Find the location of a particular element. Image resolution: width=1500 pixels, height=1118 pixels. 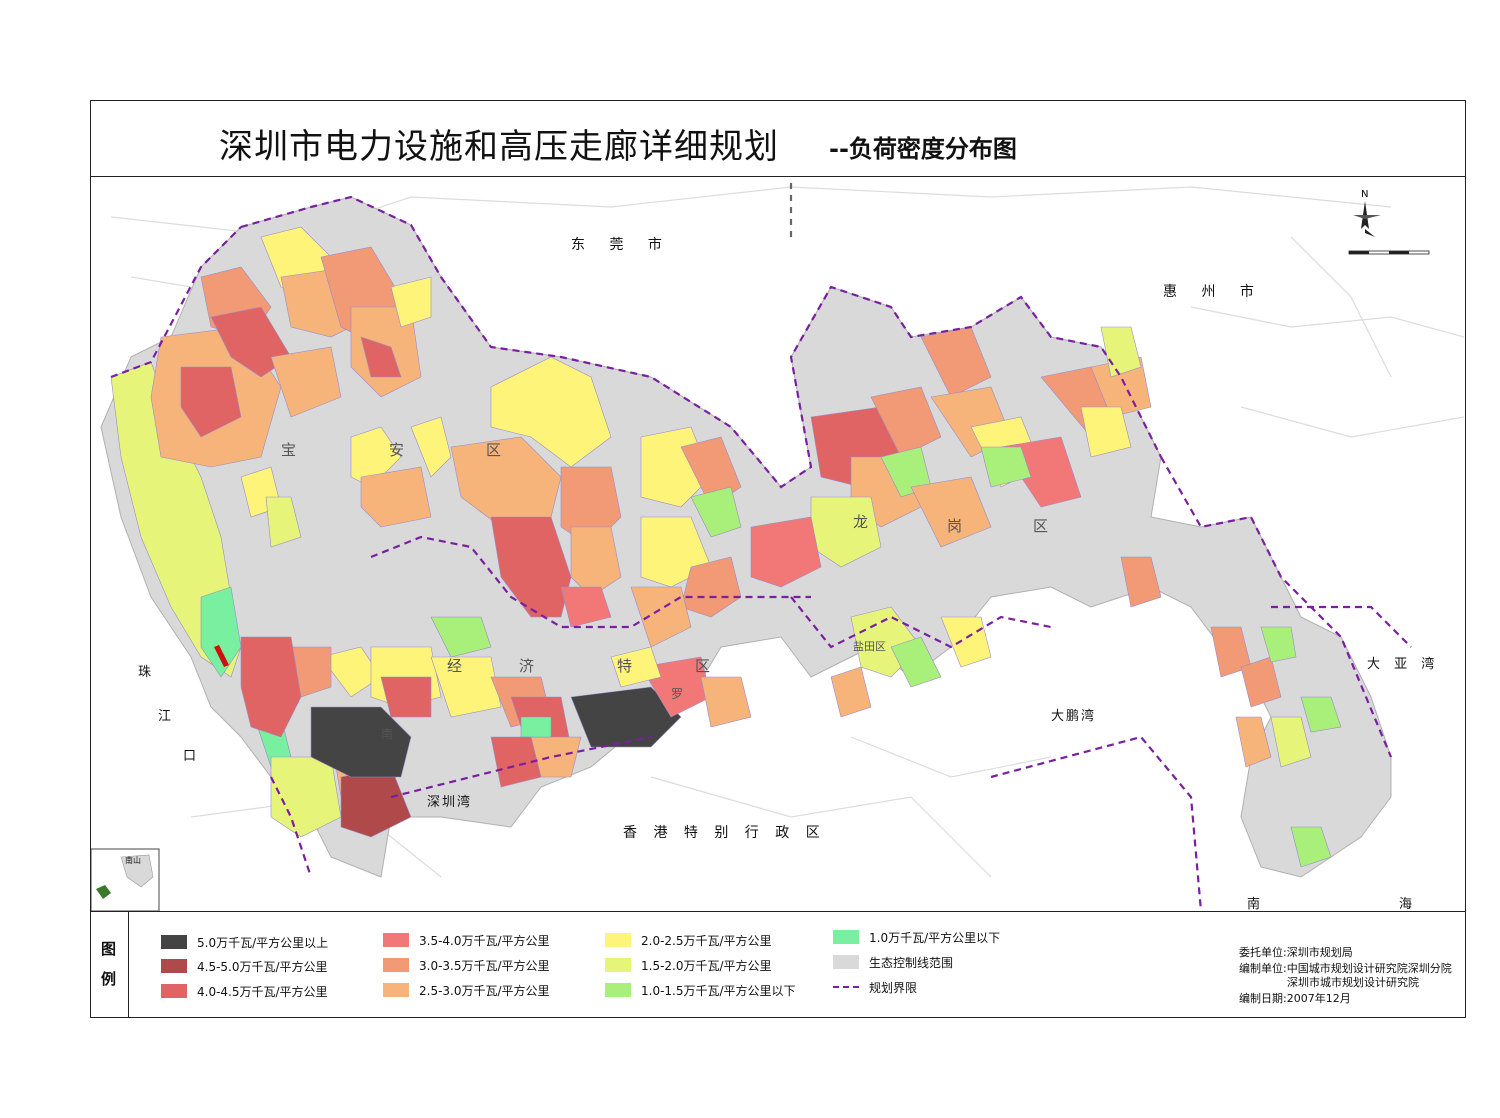

label-huizhou: 惠 州 市 is located at coordinates (1213, 292).